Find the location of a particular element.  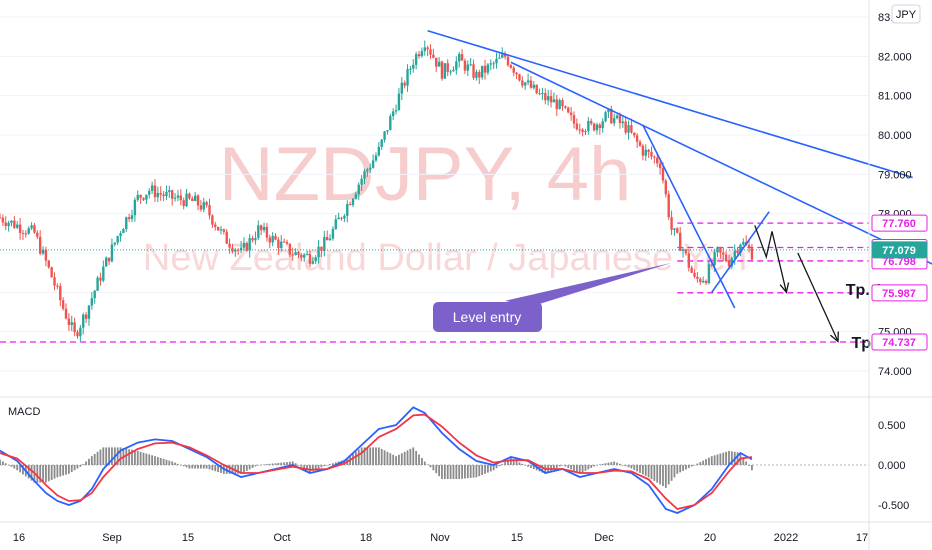

price-tag-label: 77.079 is located at coordinates (899, 251).